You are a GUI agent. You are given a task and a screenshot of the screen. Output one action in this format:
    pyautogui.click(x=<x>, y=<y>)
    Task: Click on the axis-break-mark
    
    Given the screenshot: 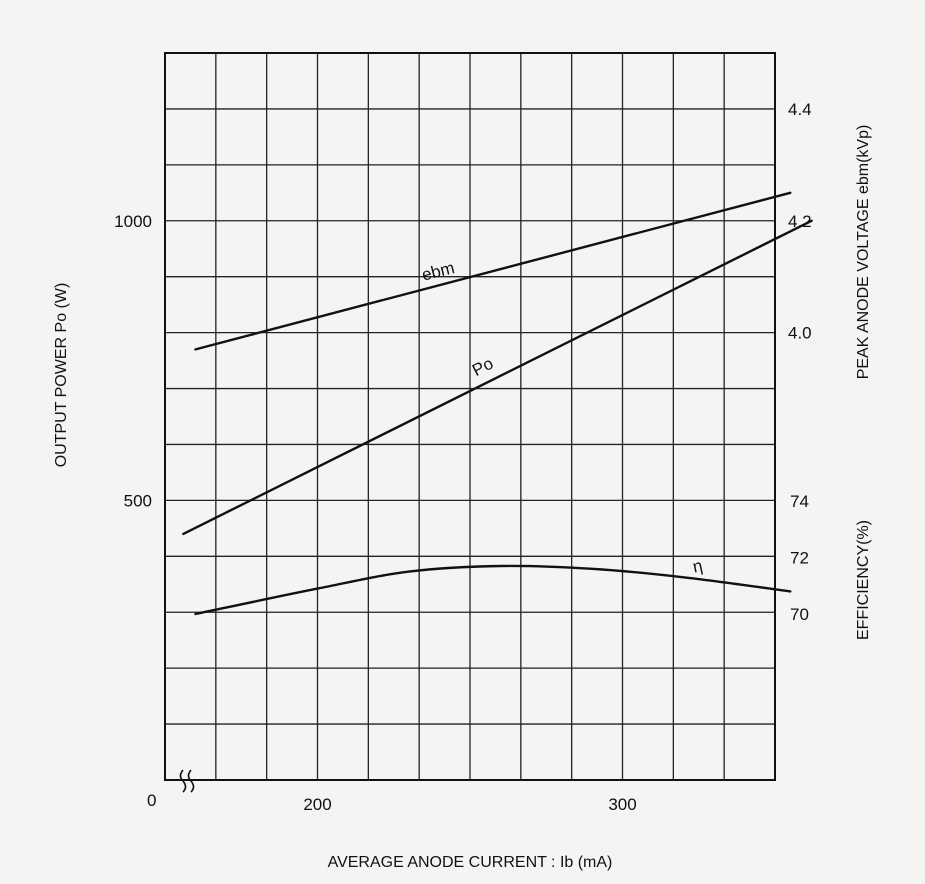 What is the action you would take?
    pyautogui.click(x=187, y=781)
    